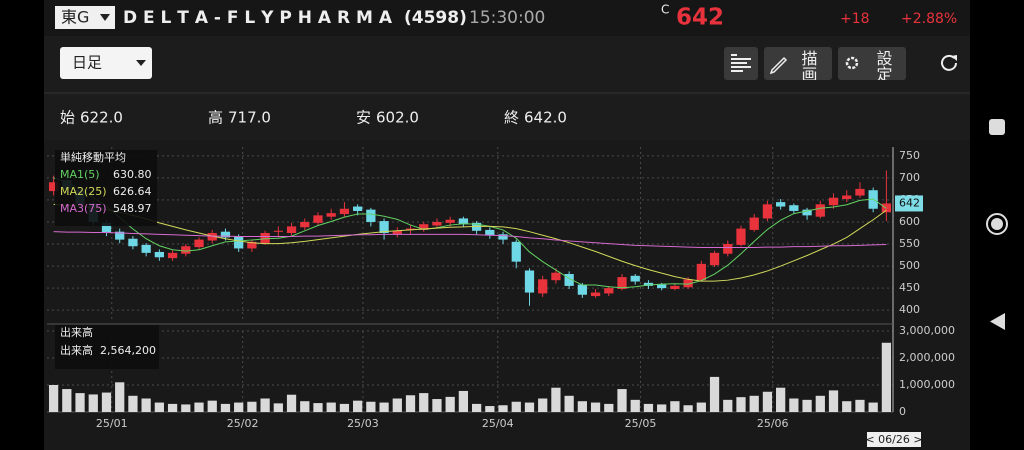  Describe the element at coordinates (700, 18) in the screenshot. I see `price: 642` at that location.